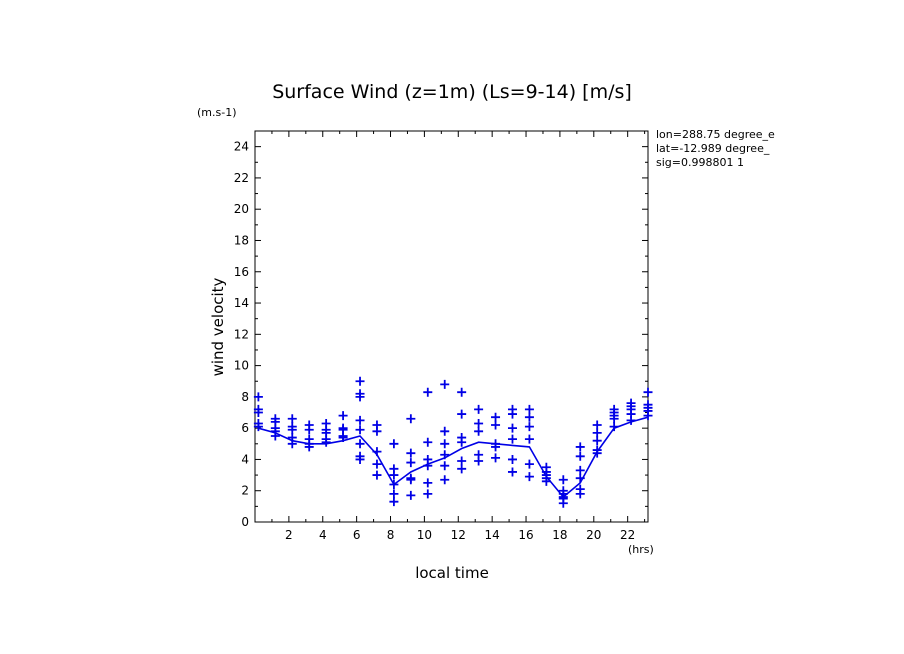 The width and height of the screenshot is (904, 654). I want to click on y-tick-label: 6, so click(245, 428).